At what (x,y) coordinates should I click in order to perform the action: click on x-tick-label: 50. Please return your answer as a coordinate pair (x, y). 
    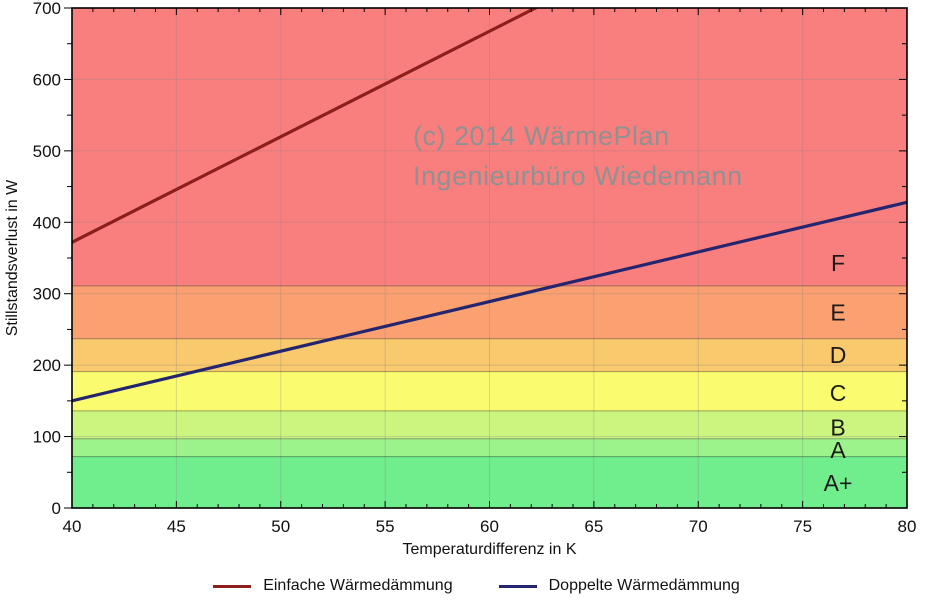
    Looking at the image, I should click on (280, 526).